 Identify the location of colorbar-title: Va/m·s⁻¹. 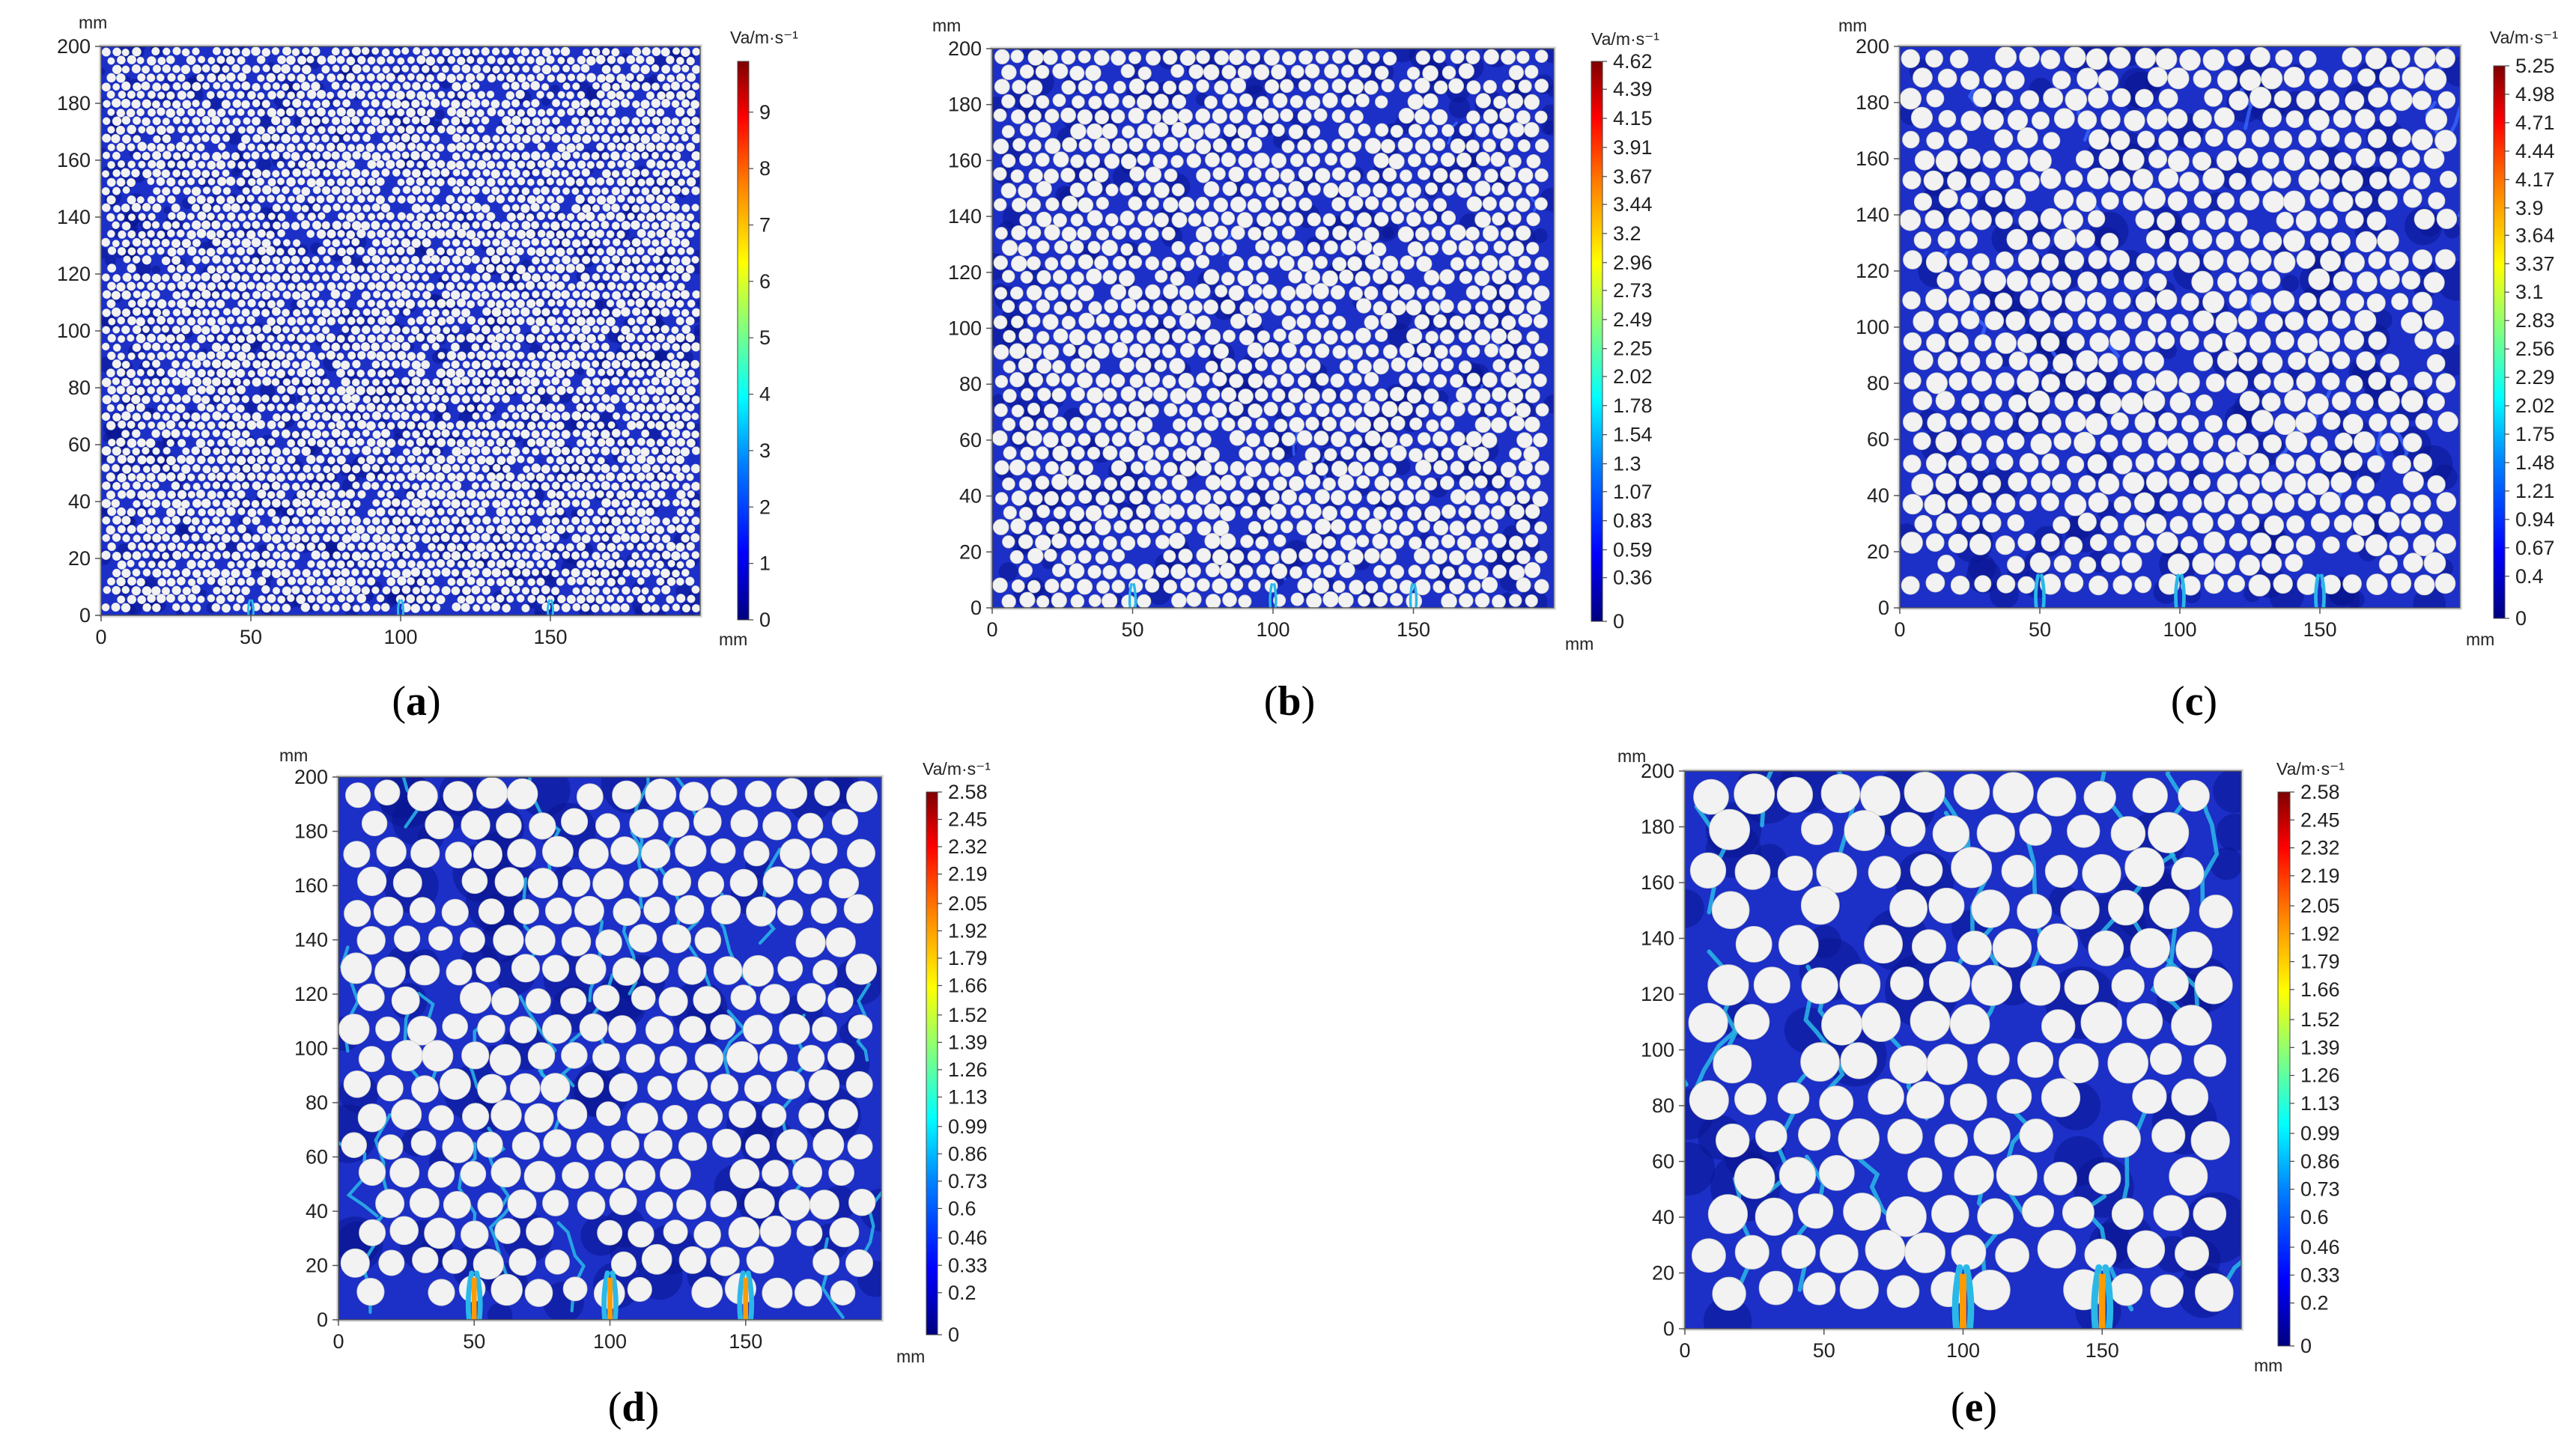
(764, 37).